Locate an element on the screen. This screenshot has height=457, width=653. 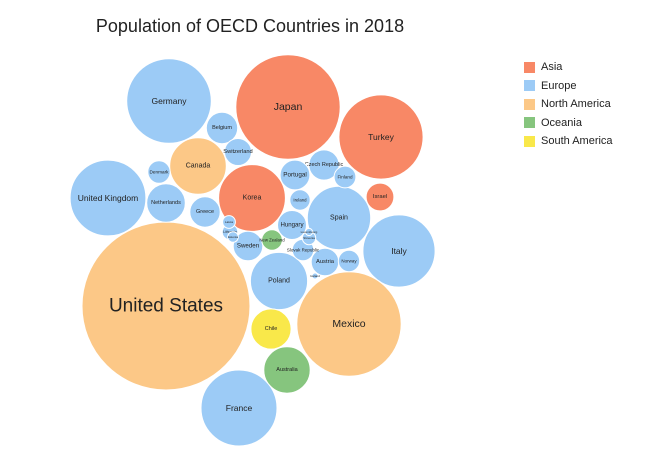
bubble-luxembourg: Luxembourg is located at coordinates (309, 232).